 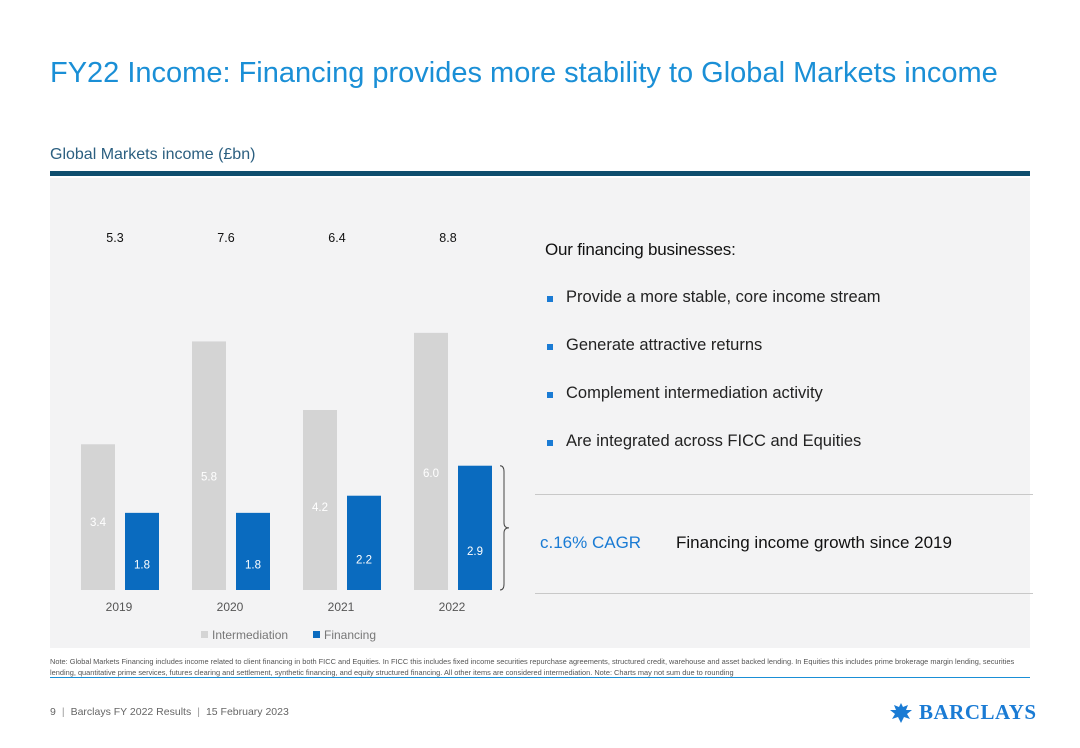 I want to click on logo-text: BARCLAYS, so click(x=978, y=712).